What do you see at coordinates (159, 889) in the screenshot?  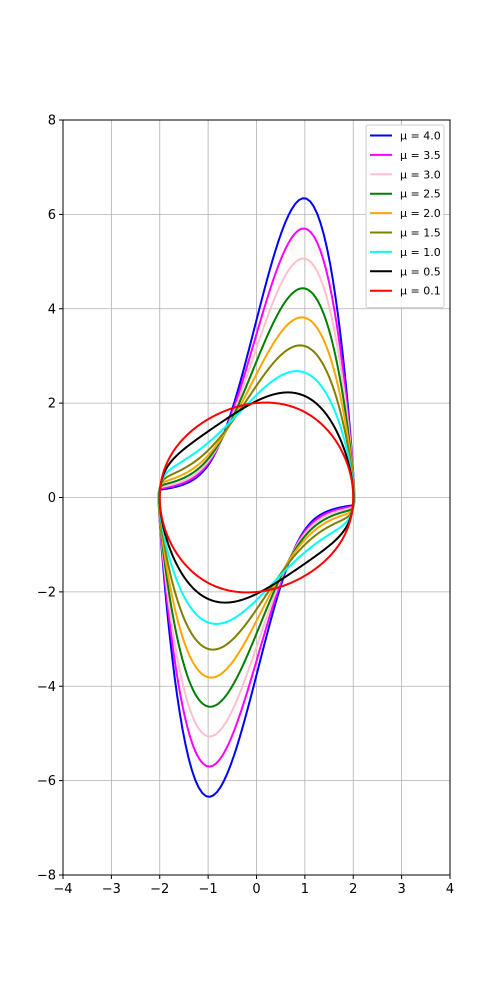 I see `x-tick-label: −2` at bounding box center [159, 889].